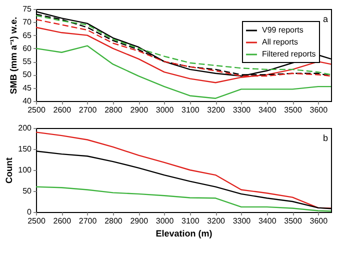 The height and width of the screenshot is (265, 350). I want to click on y-tick-label: 60, so click(27, 48).